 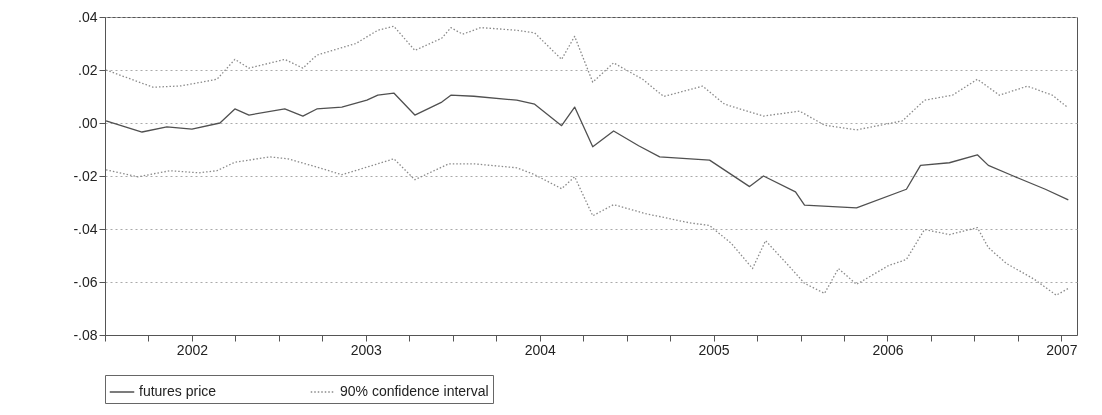 What do you see at coordinates (85, 175) in the screenshot?
I see `y-tick-label: -.02` at bounding box center [85, 175].